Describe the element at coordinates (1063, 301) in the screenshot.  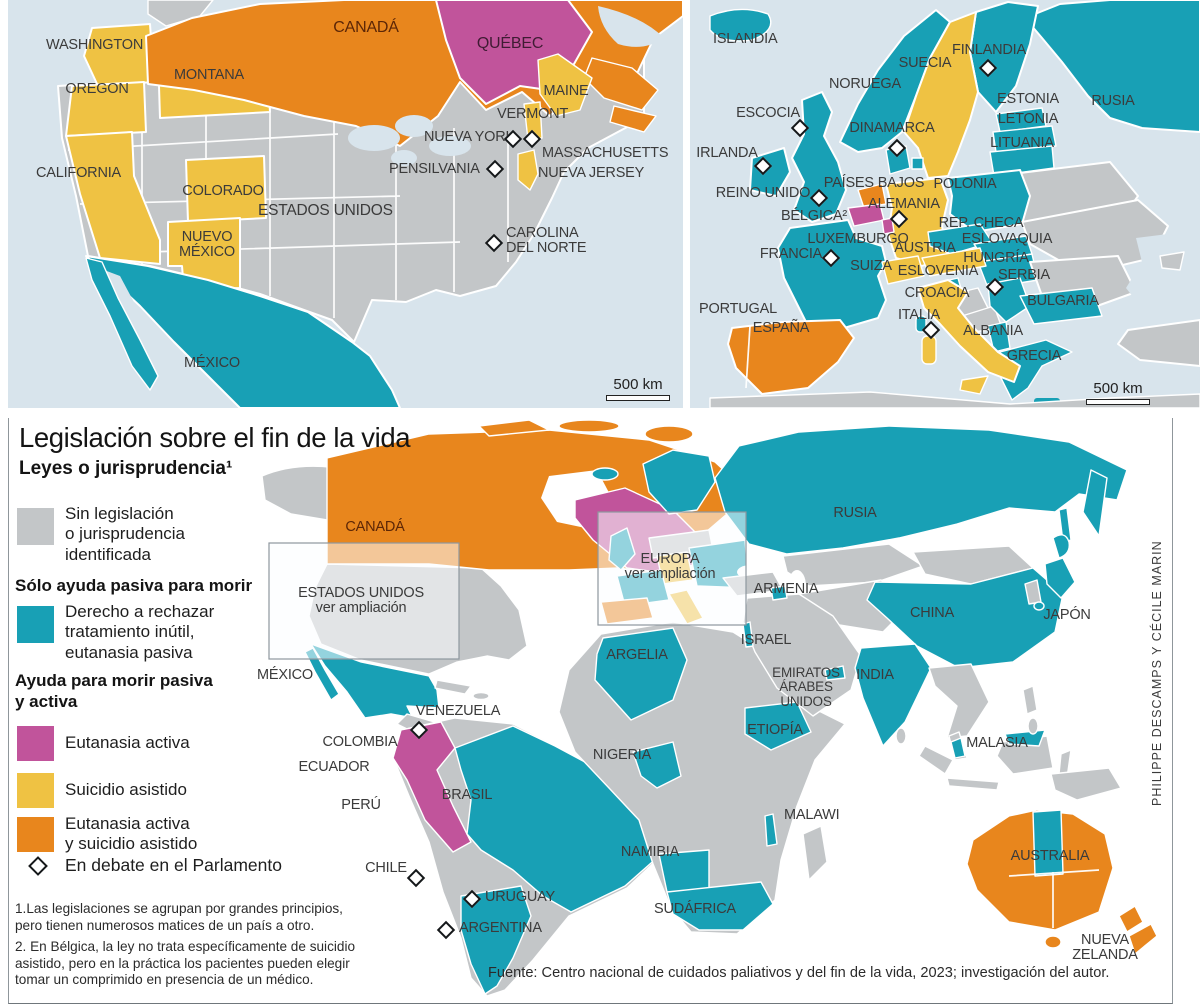
I see `map-label: BULGARIA` at that location.